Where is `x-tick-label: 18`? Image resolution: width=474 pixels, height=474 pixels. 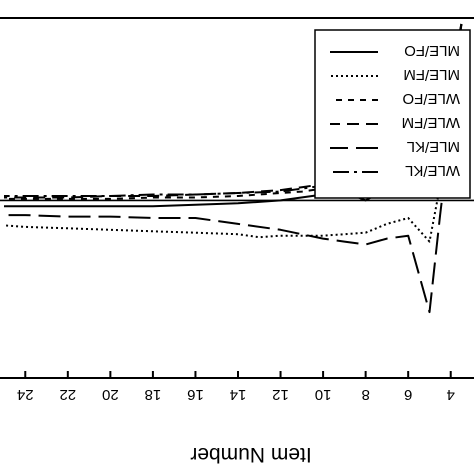
x-tick-label: 18 is located at coordinates (153, 394).